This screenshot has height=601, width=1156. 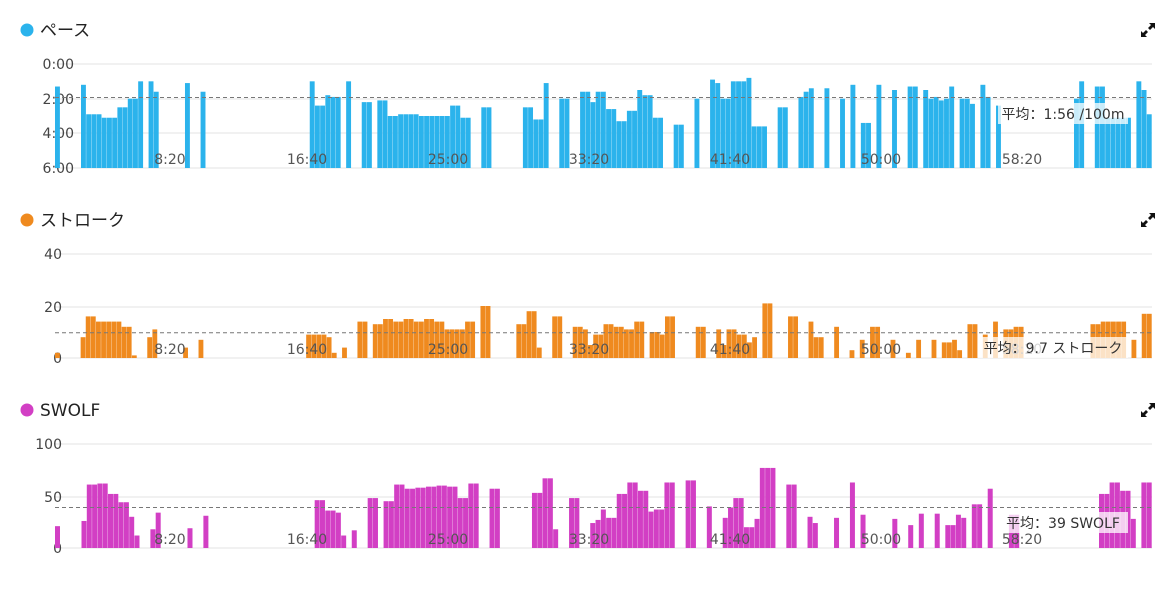 What do you see at coordinates (82, 221) in the screenshot?
I see `panel-title: ストローク` at bounding box center [82, 221].